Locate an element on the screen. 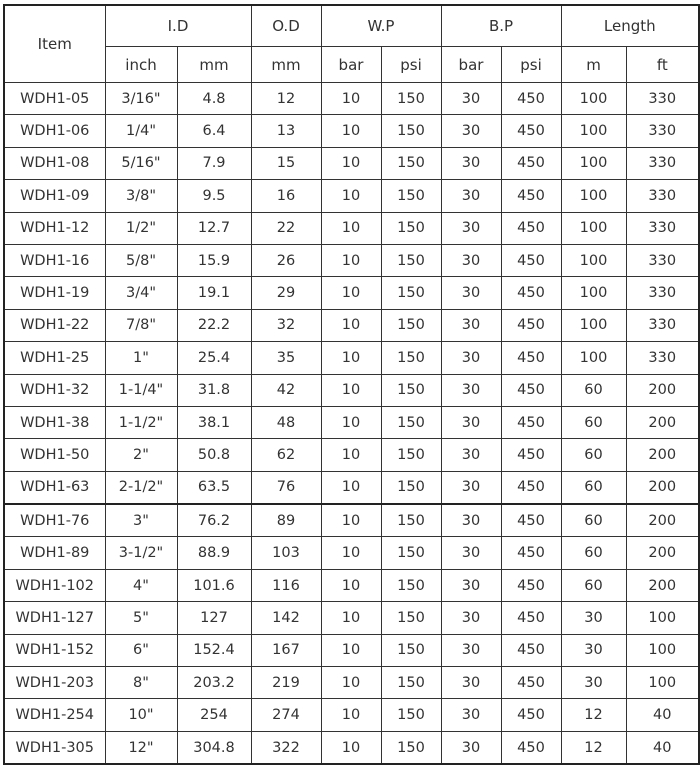  table-cell: WDH1-38 is located at coordinates (54, 422).